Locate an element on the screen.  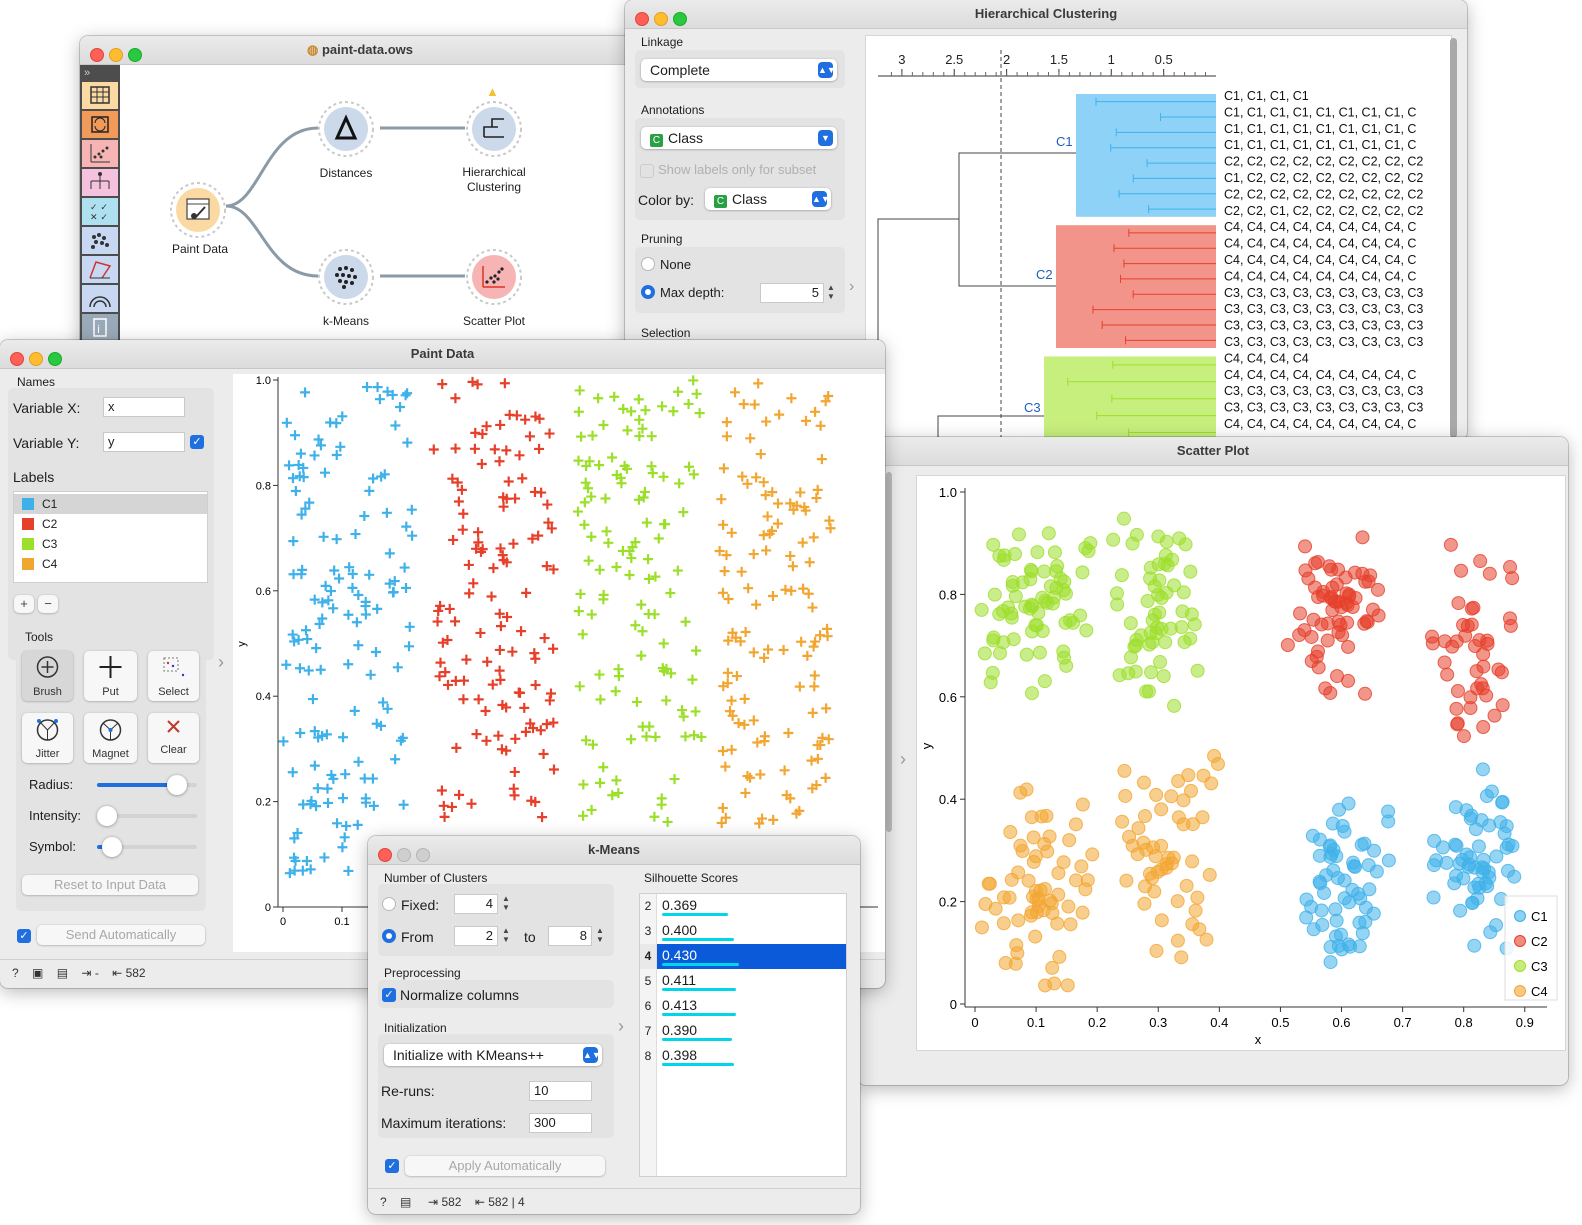
pruning-max-depth-radio is located at coordinates (648, 292).